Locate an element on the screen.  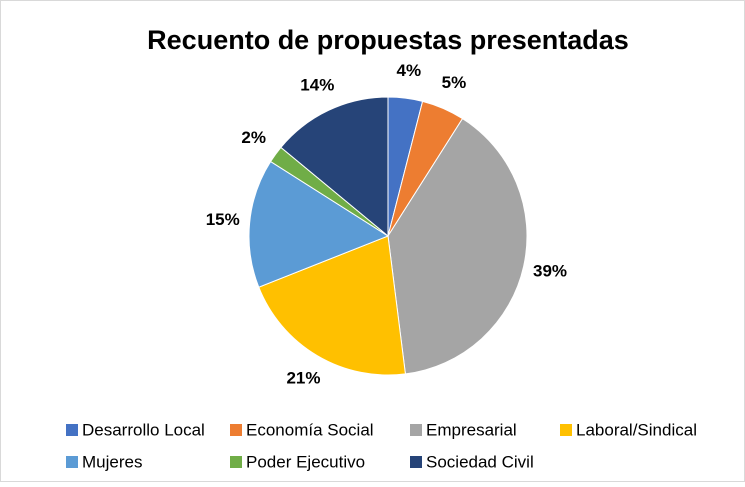
data-label: 5% is located at coordinates (454, 82).